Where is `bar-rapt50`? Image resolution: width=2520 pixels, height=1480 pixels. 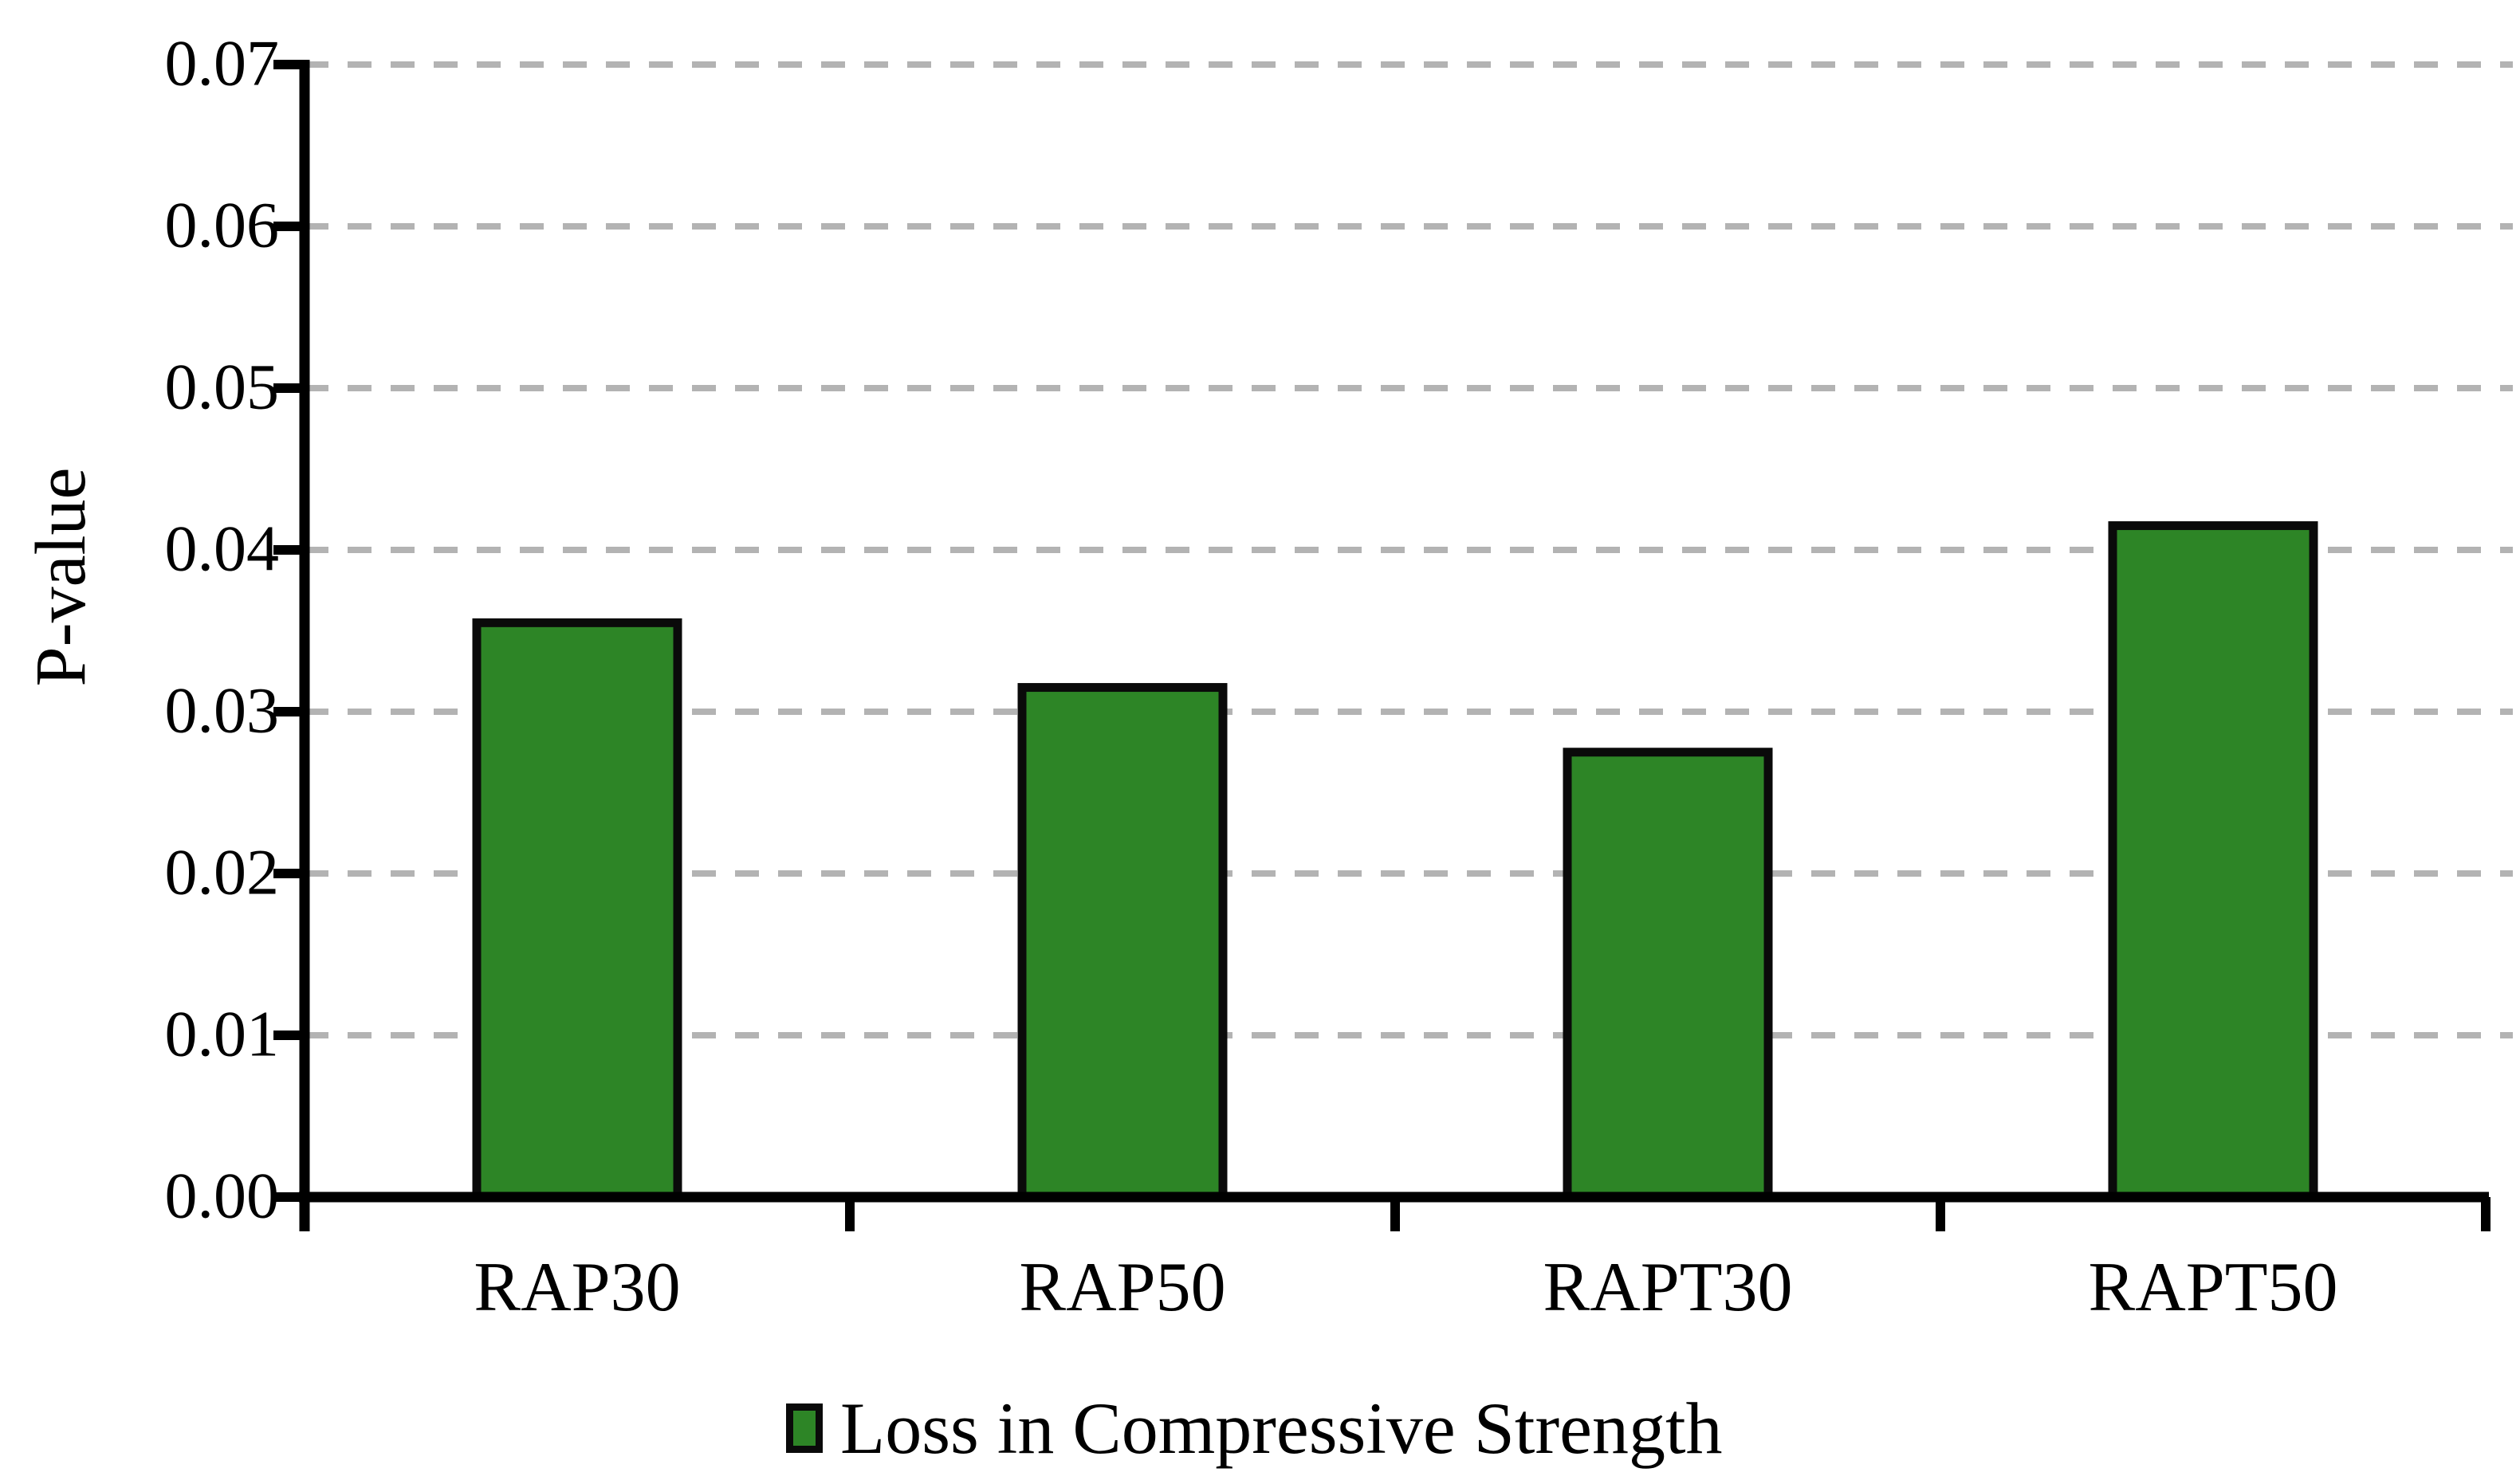
bar-rapt50 is located at coordinates (2213, 862).